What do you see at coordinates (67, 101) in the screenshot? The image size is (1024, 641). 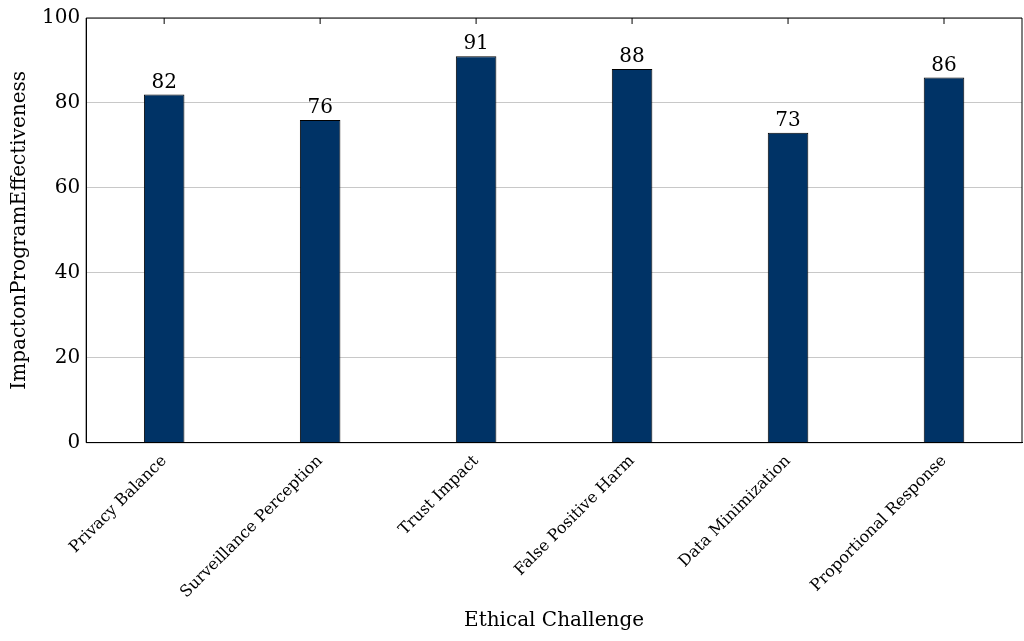 I see `y-tick-label: 80` at bounding box center [67, 101].